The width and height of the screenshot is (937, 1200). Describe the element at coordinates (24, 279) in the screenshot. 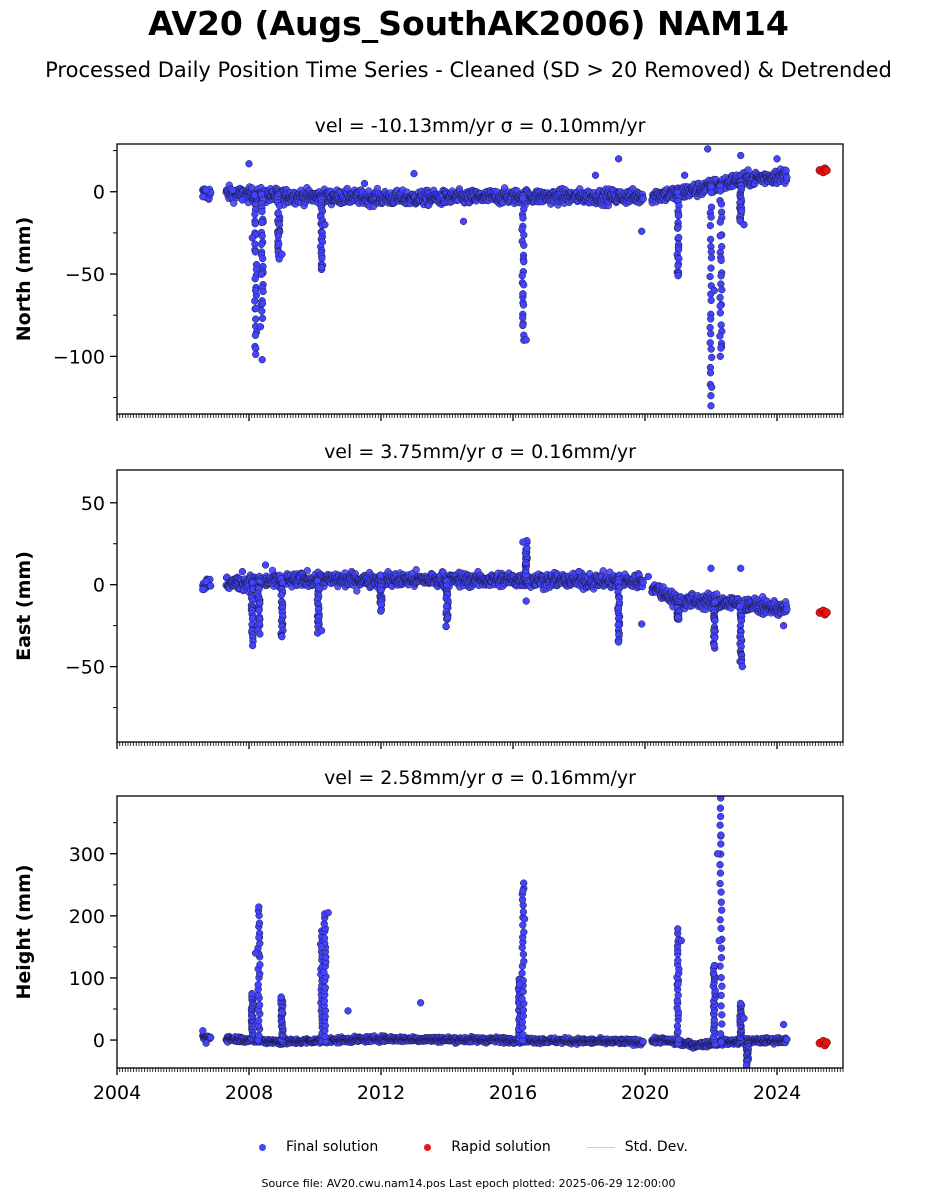

I see `y-axis-label-north: North (mm)` at that location.